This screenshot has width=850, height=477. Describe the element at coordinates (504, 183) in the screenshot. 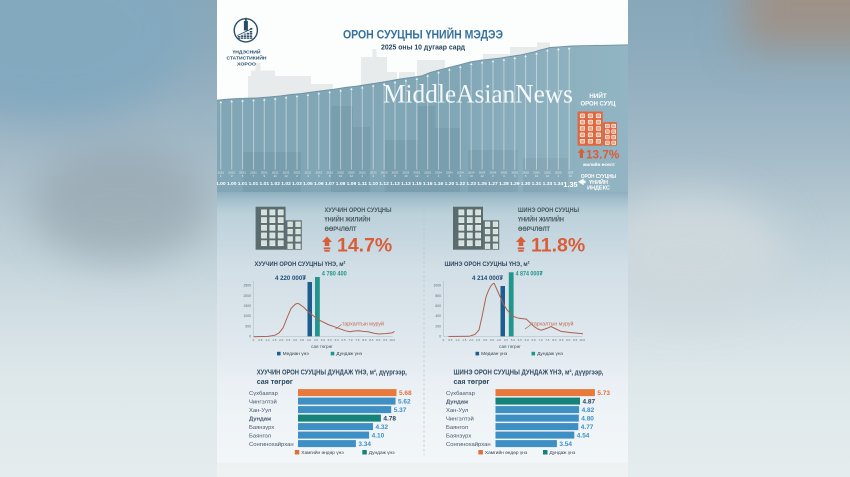

I see `svg-text: 1.28` at that location.